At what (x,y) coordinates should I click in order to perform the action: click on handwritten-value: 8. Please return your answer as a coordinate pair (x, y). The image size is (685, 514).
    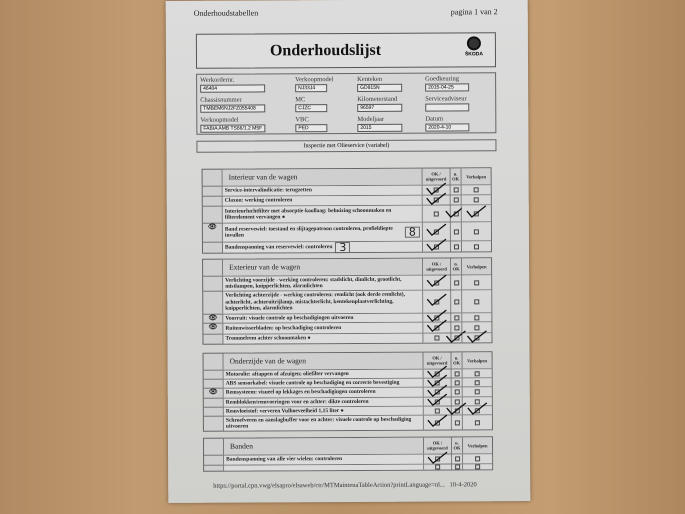
    Looking at the image, I should click on (412, 231).